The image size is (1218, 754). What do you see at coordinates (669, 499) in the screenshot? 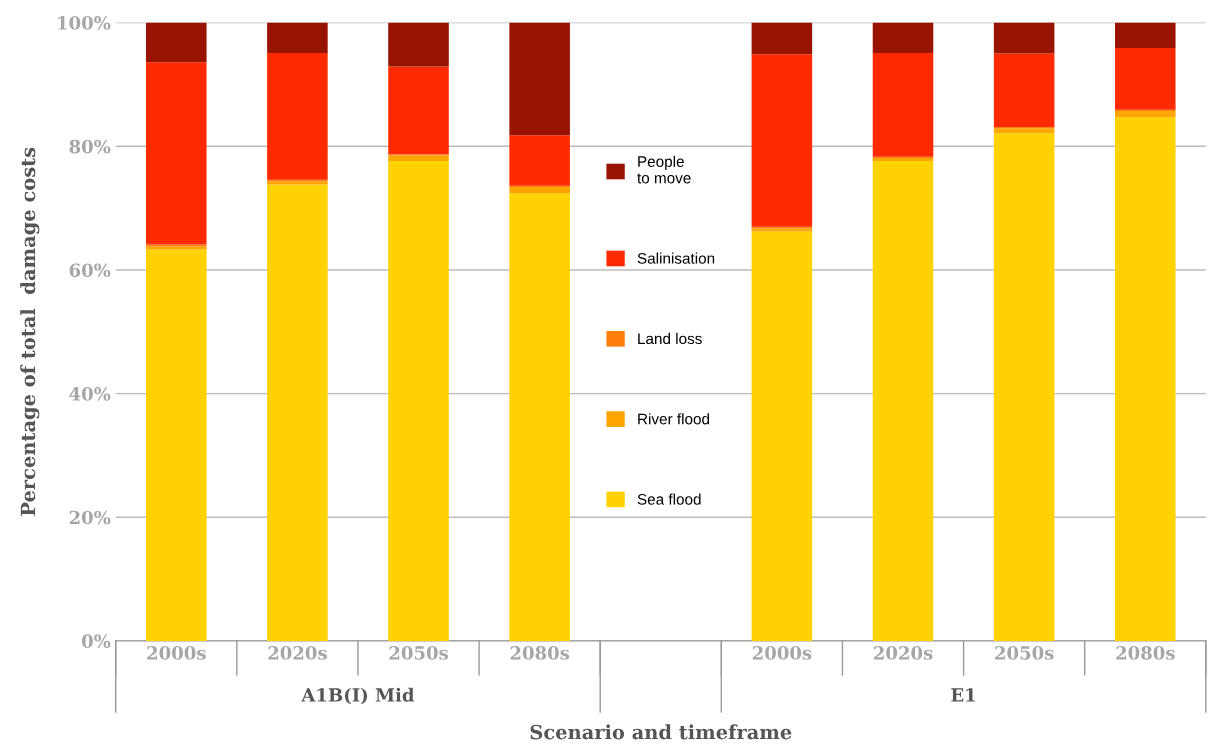
I see `legend-label: Sea flood` at bounding box center [669, 499].